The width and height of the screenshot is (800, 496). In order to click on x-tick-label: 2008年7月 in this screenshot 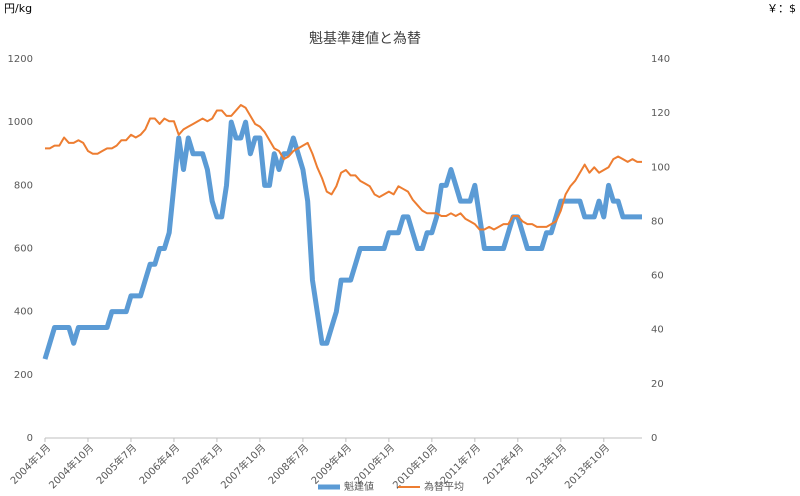, I will do `click(288, 464)`.